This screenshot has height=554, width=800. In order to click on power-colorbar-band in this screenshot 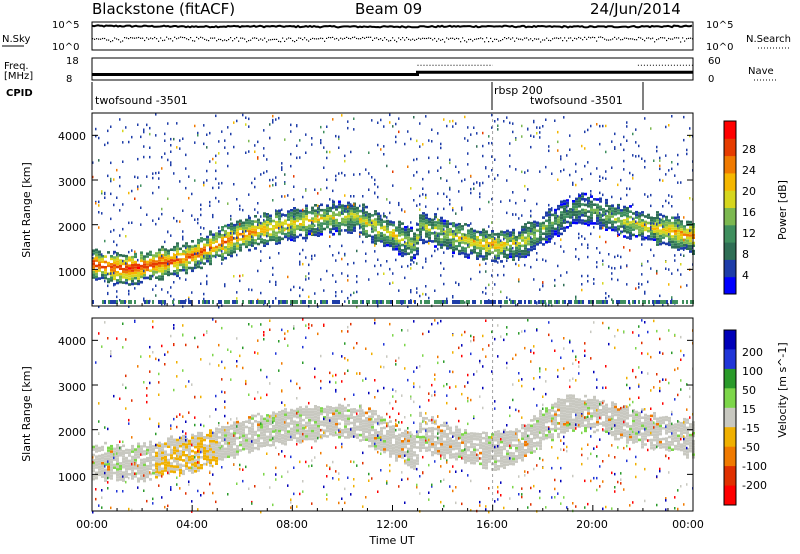, I will do `click(730, 268)`.